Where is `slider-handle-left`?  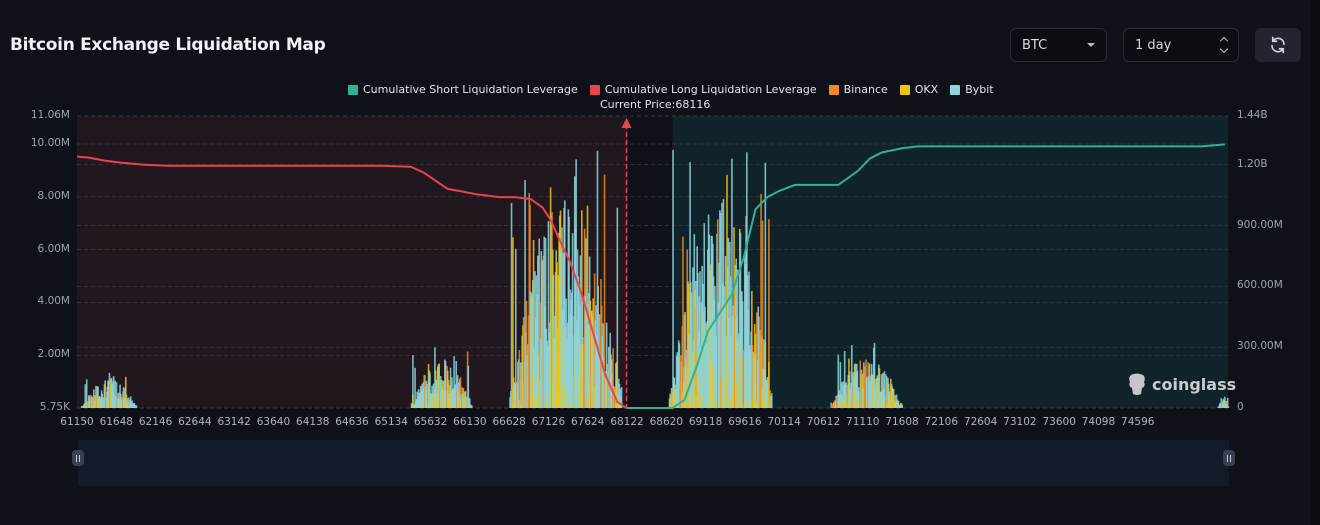 slider-handle-left is located at coordinates (78, 458).